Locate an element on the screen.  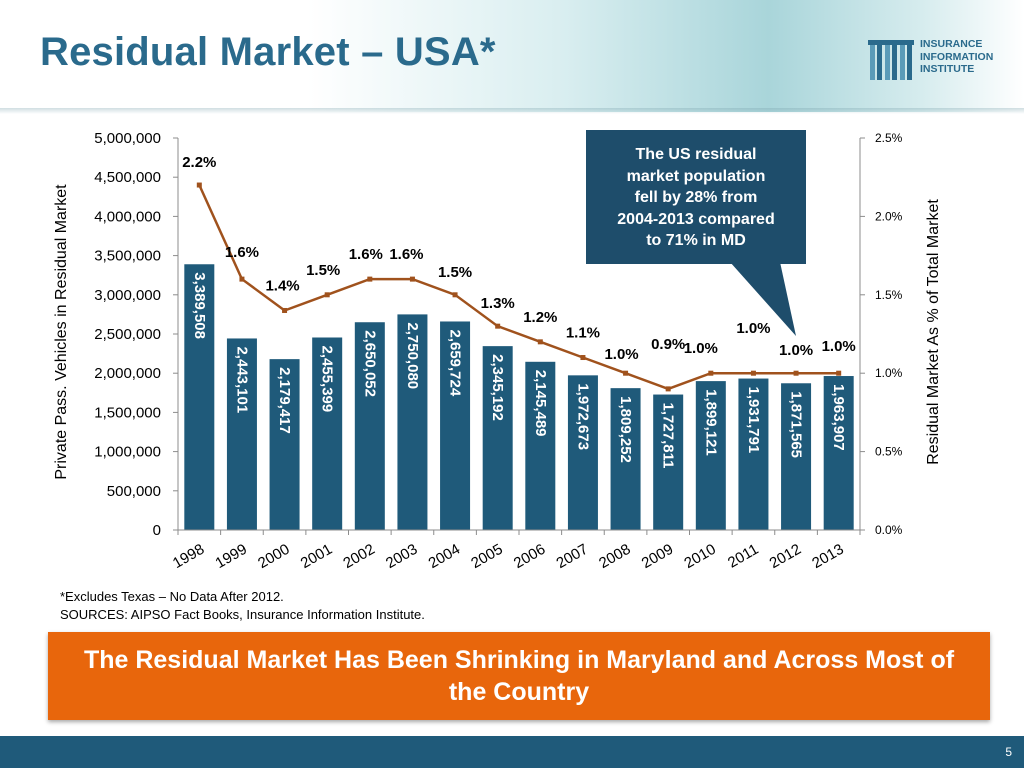
x-tick-label-2008: 2008 is located at coordinates (614, 556).